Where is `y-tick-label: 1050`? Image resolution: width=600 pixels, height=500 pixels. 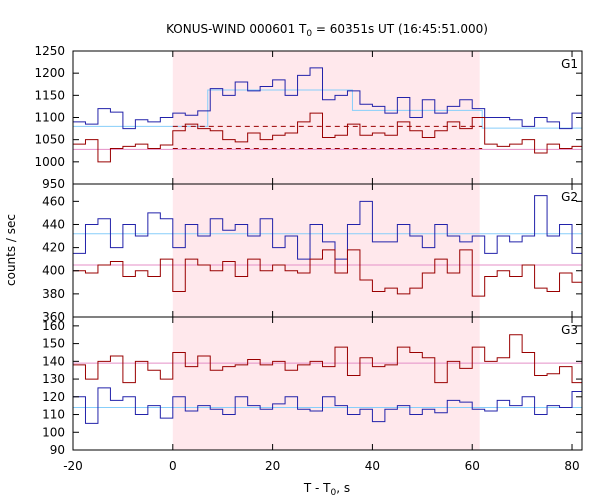 y-tick-label: 1050 is located at coordinates (49, 140).